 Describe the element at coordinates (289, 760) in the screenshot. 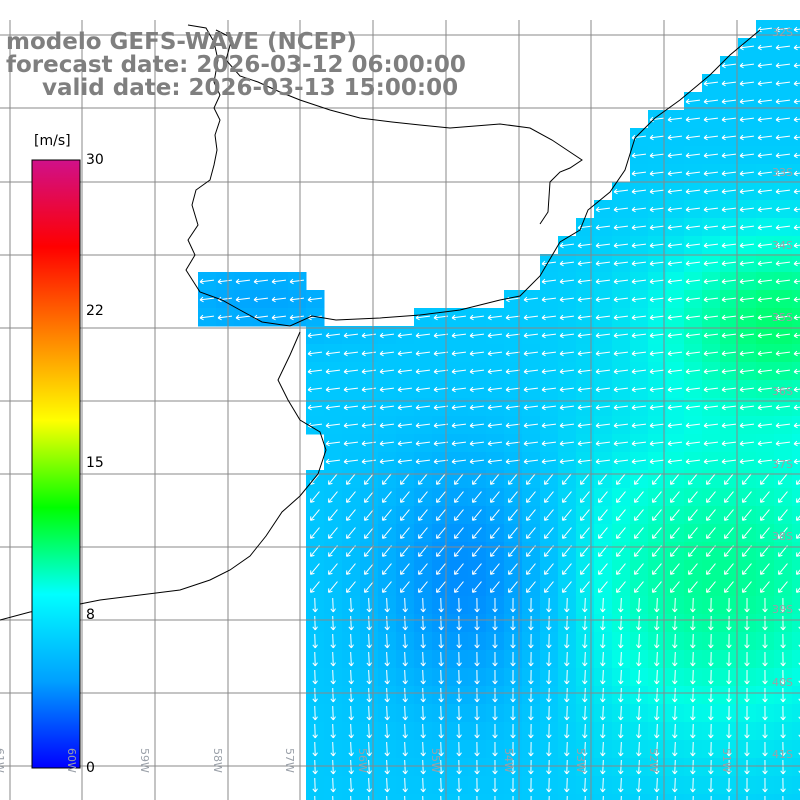

I see `longitude-label: 57W` at that location.